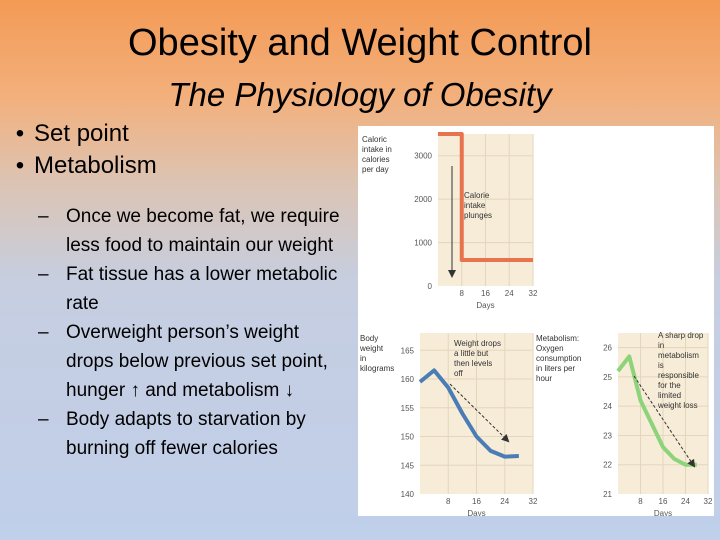 The width and height of the screenshot is (720, 540). I want to click on y-axis-label: Metabolism:, so click(557, 338).